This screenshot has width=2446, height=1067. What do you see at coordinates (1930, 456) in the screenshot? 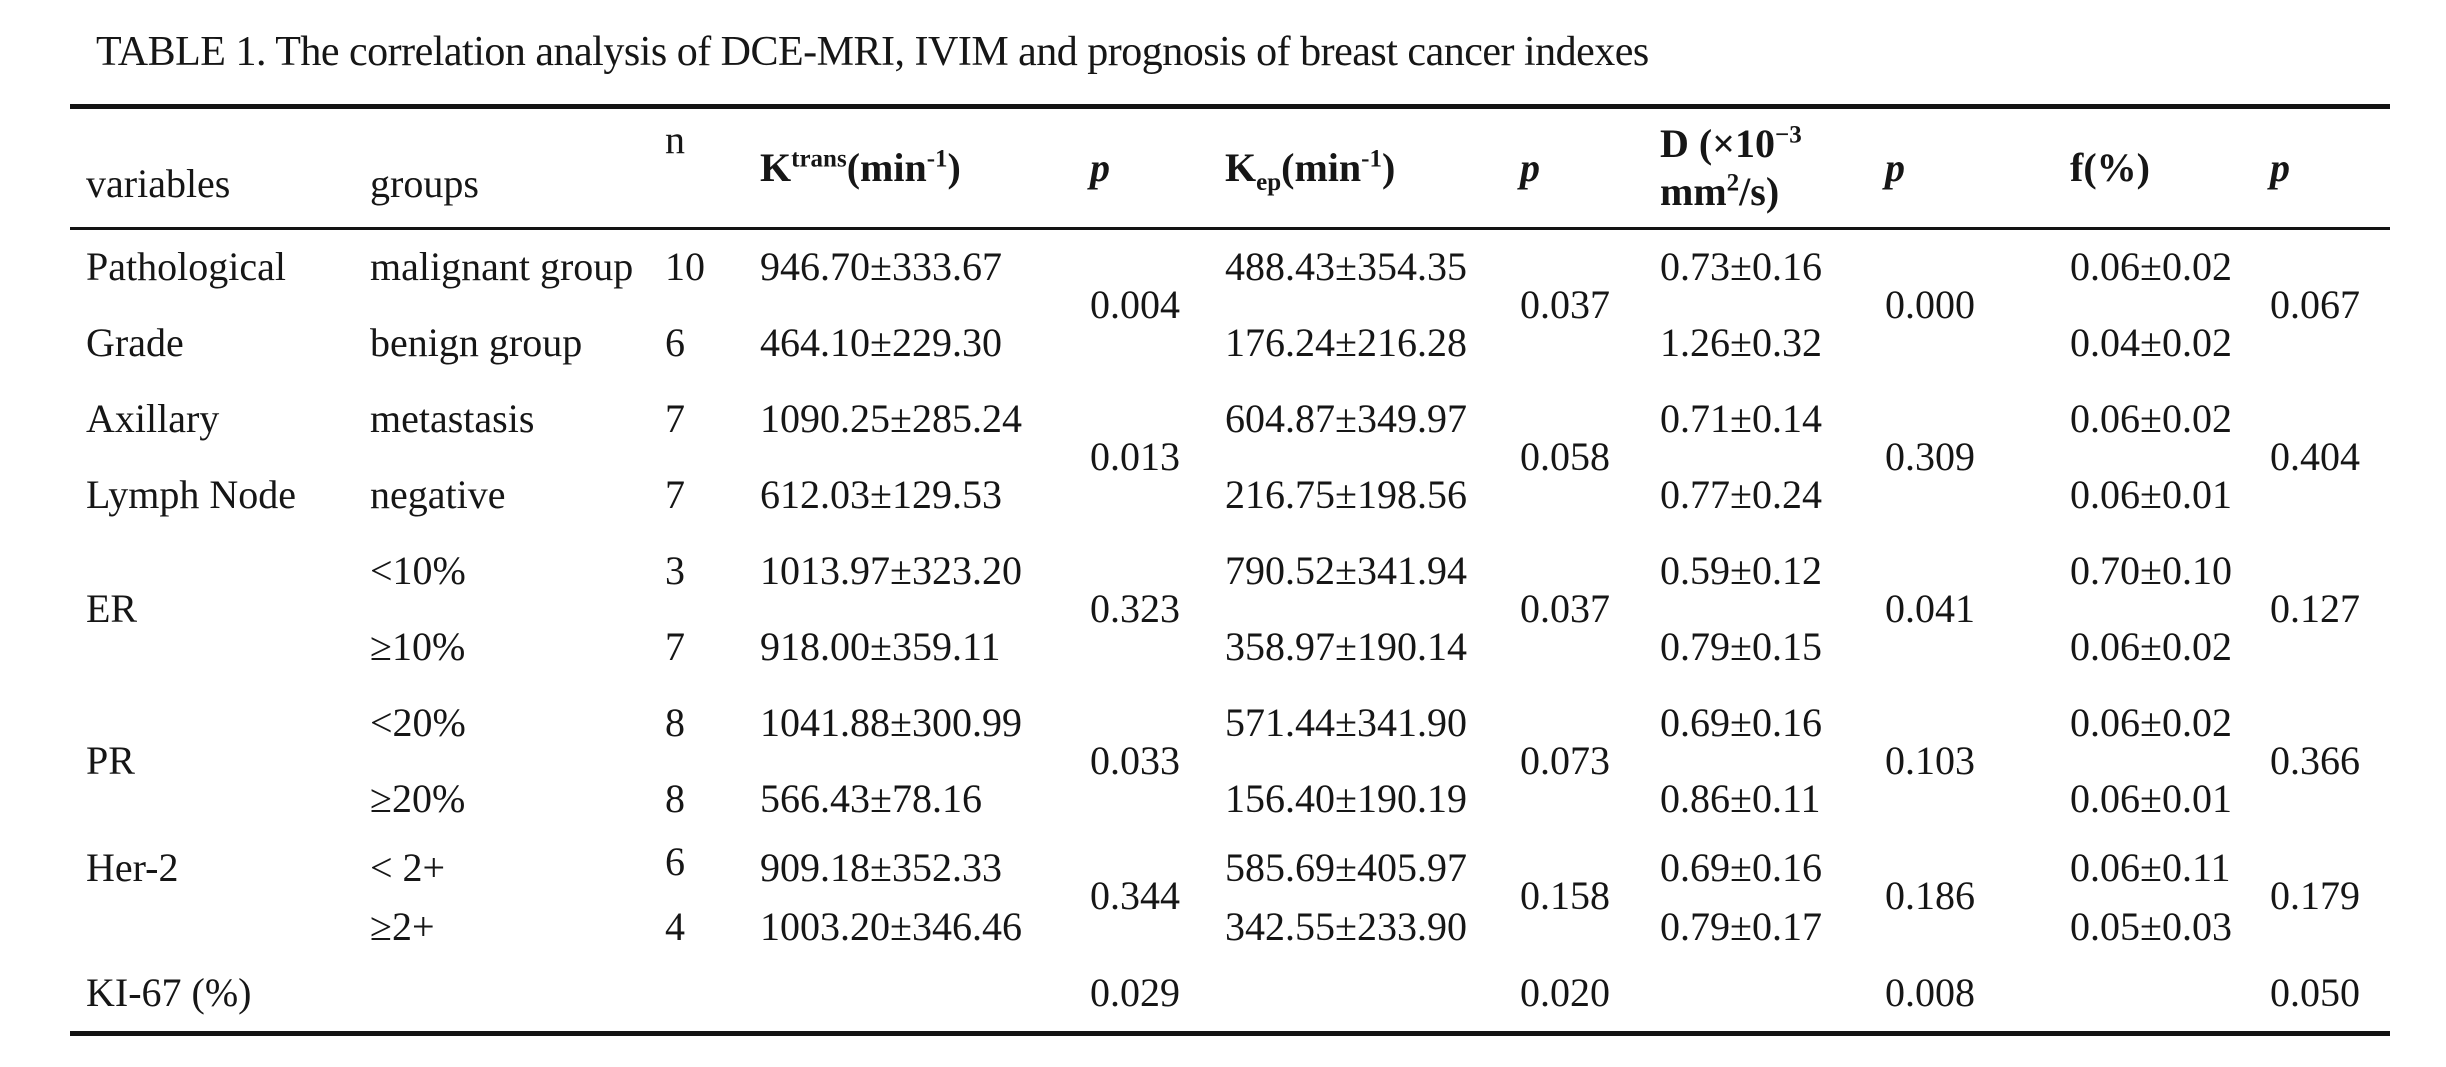
I see `cell-p-d: 0.309` at bounding box center [1930, 456].